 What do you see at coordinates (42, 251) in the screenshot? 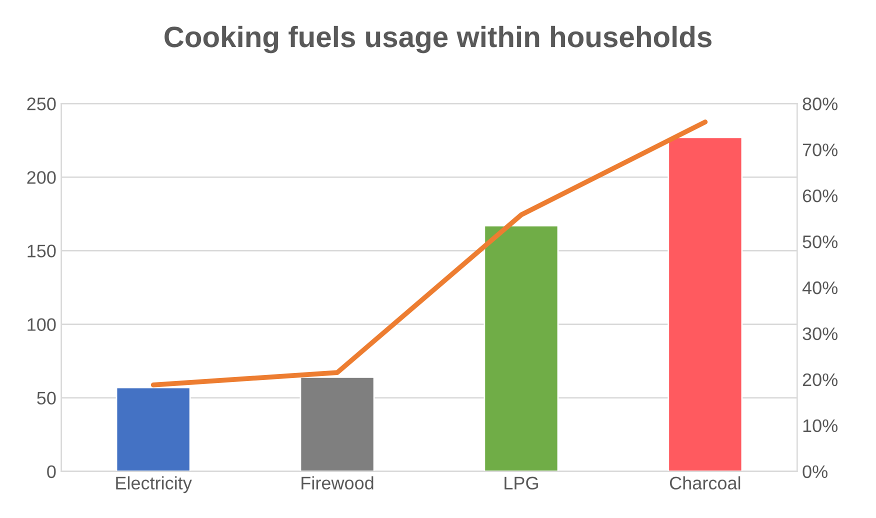
I see `y-tick-label: 150` at bounding box center [42, 251].